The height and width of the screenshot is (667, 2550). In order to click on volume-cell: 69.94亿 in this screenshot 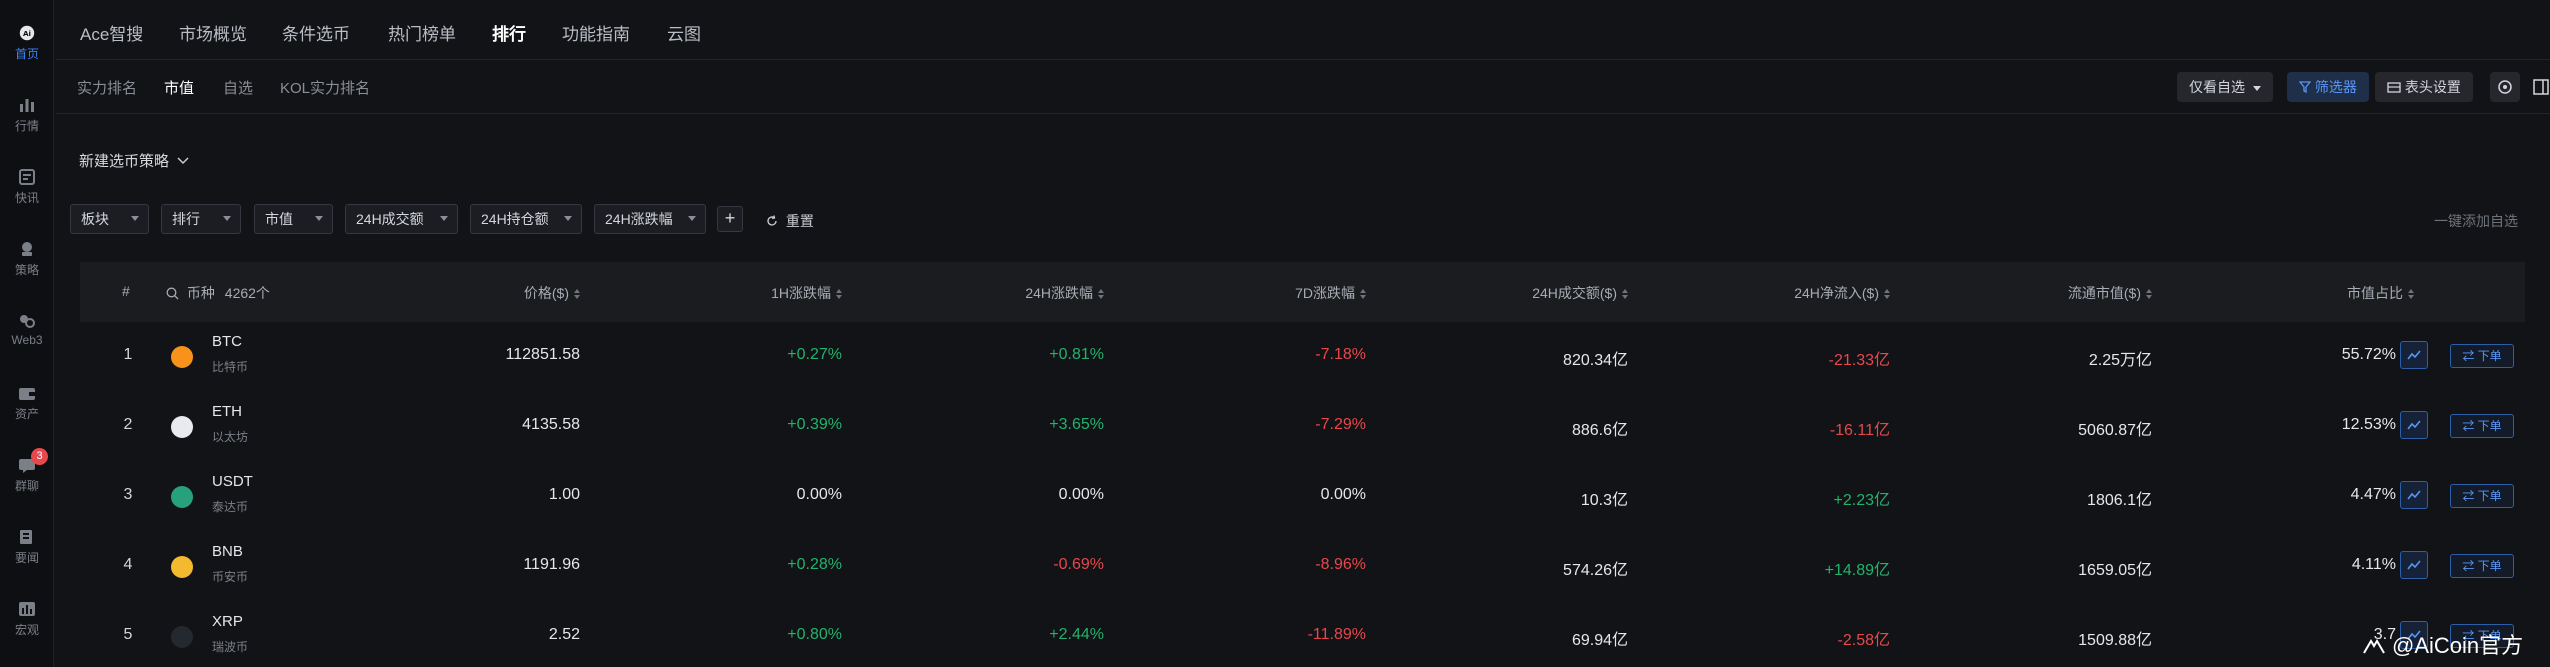, I will do `click(1599, 640)`.